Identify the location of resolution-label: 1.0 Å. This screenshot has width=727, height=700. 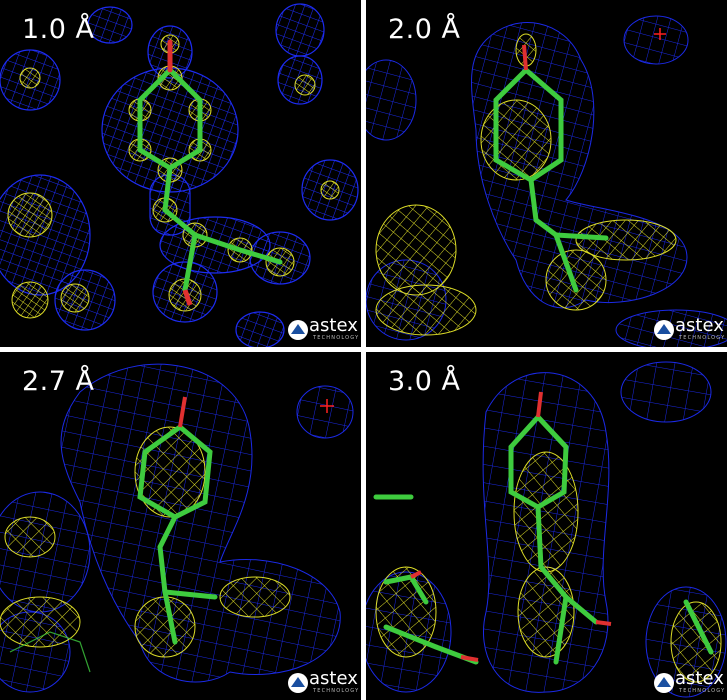
(58, 29).